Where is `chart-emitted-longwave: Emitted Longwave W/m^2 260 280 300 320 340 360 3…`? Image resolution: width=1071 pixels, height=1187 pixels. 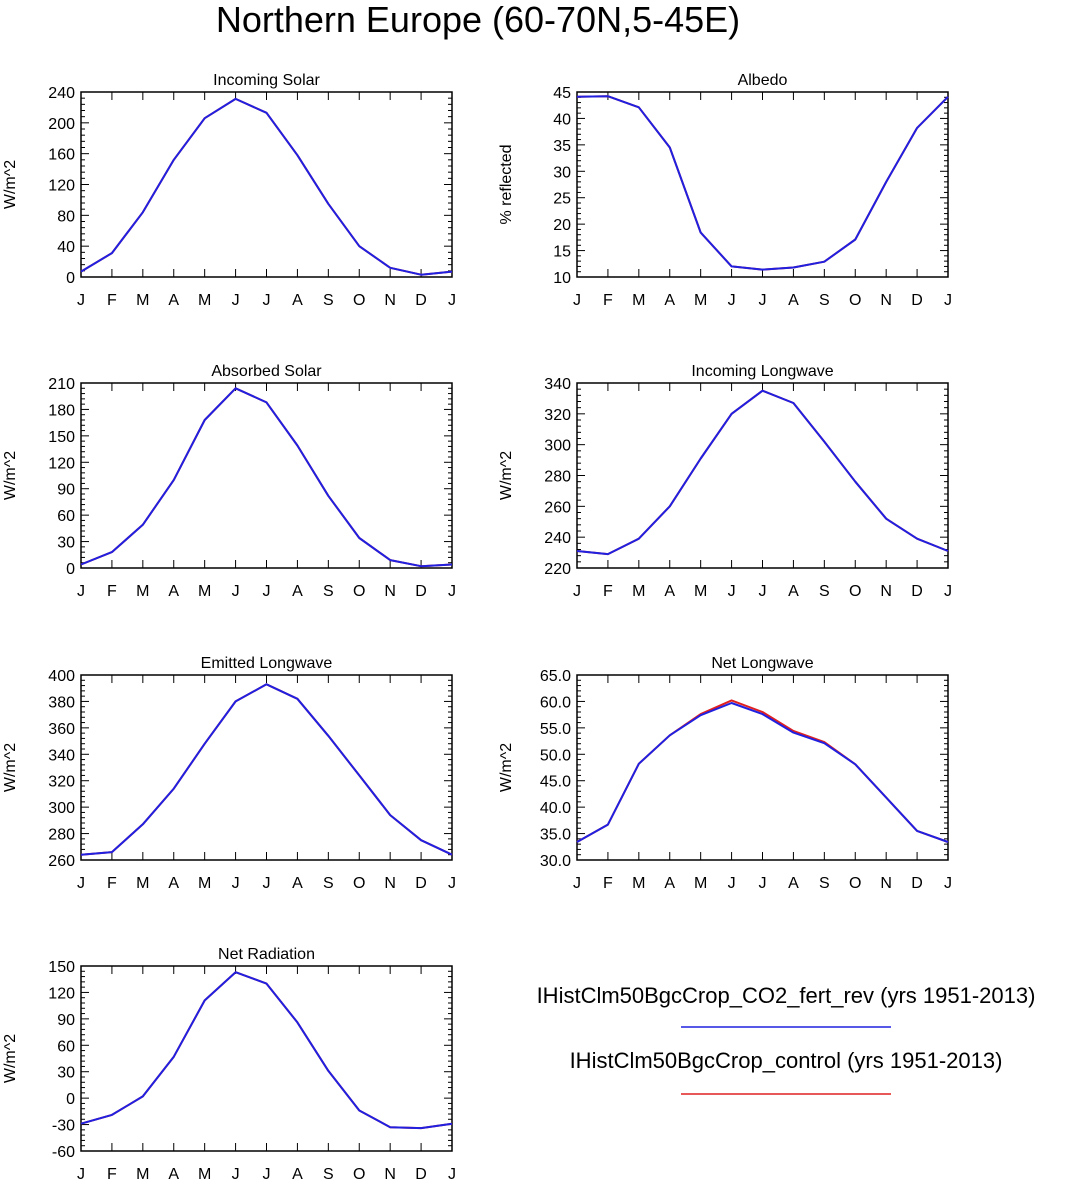 chart-emitted-longwave: Emitted Longwave W/m^2 260 280 300 320 340 360 3… is located at coordinates (229, 773).